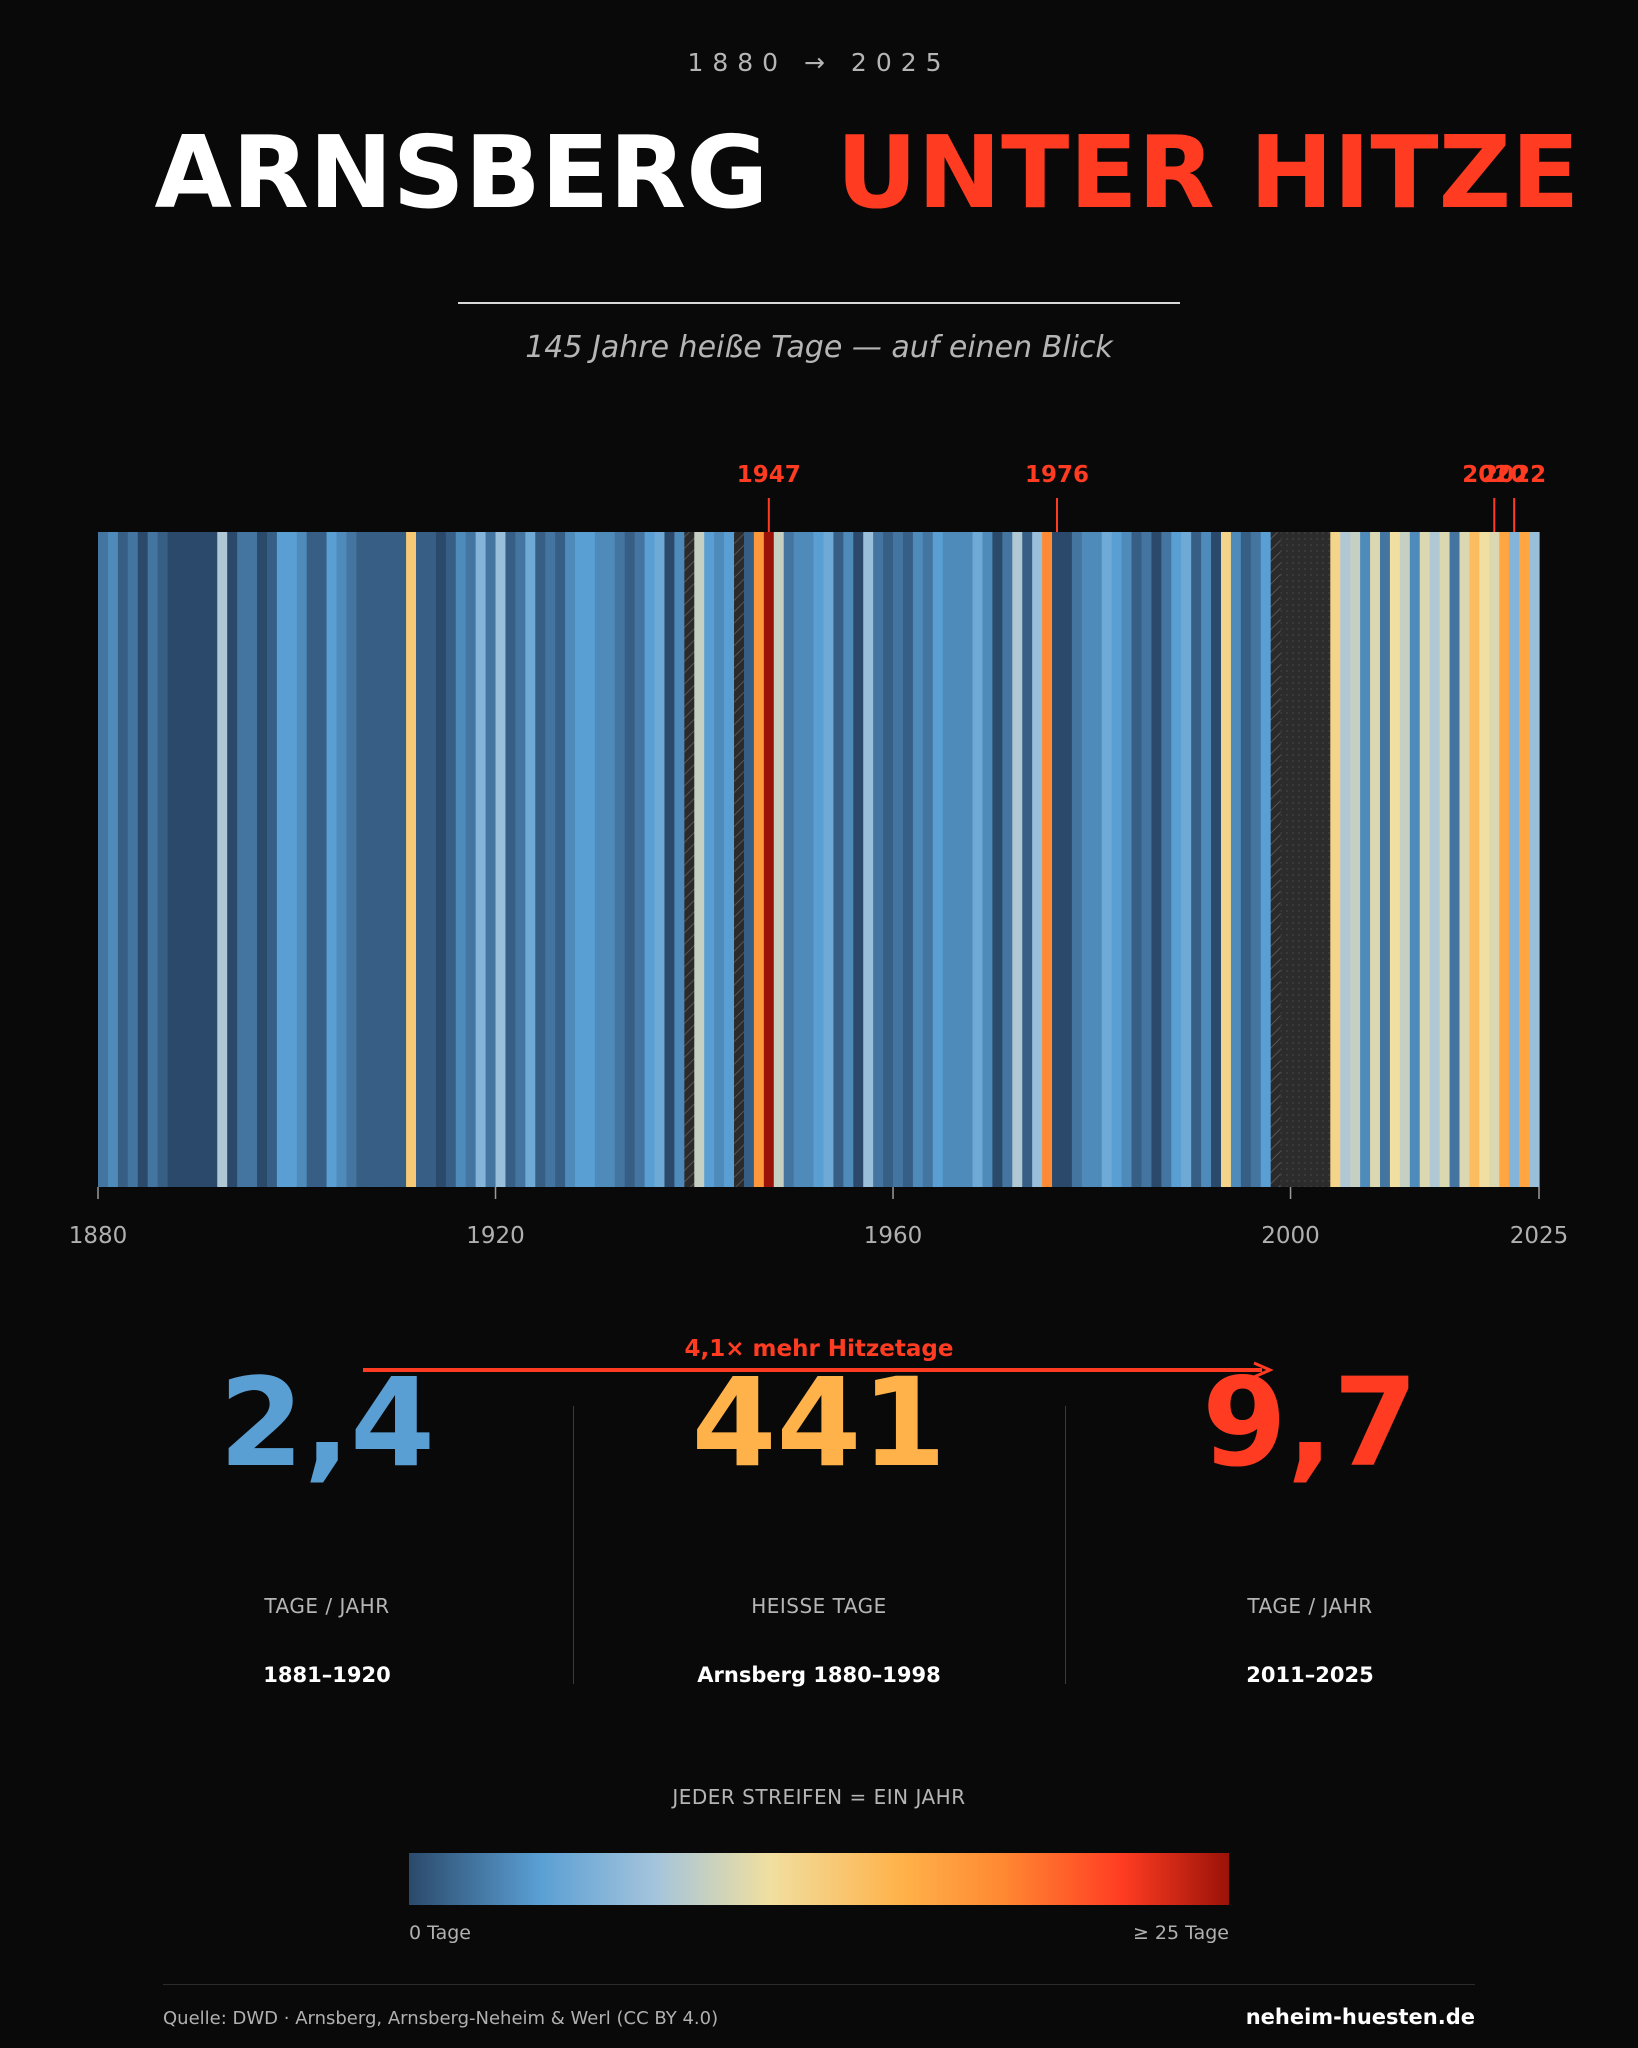 The width and height of the screenshot is (1638, 2048). Describe the element at coordinates (600, 859) in the screenshot. I see `stripe-1930` at that location.